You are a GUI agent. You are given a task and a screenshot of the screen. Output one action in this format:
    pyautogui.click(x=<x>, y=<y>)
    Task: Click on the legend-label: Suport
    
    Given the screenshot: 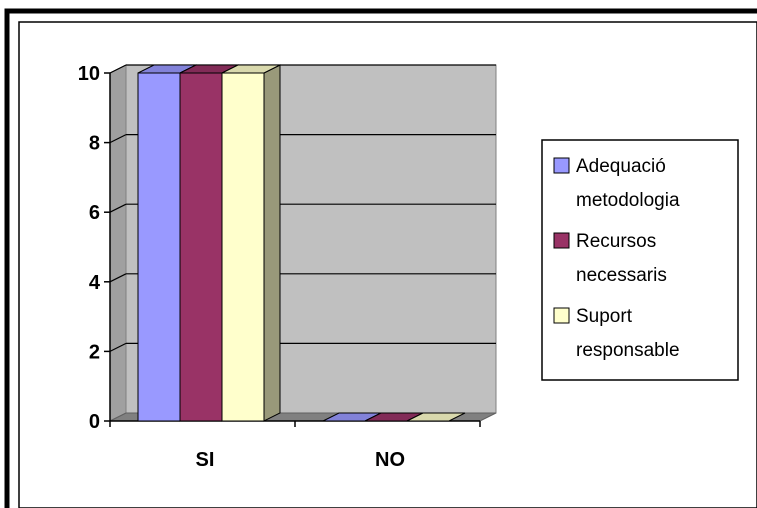 What is the action you would take?
    pyautogui.click(x=604, y=316)
    